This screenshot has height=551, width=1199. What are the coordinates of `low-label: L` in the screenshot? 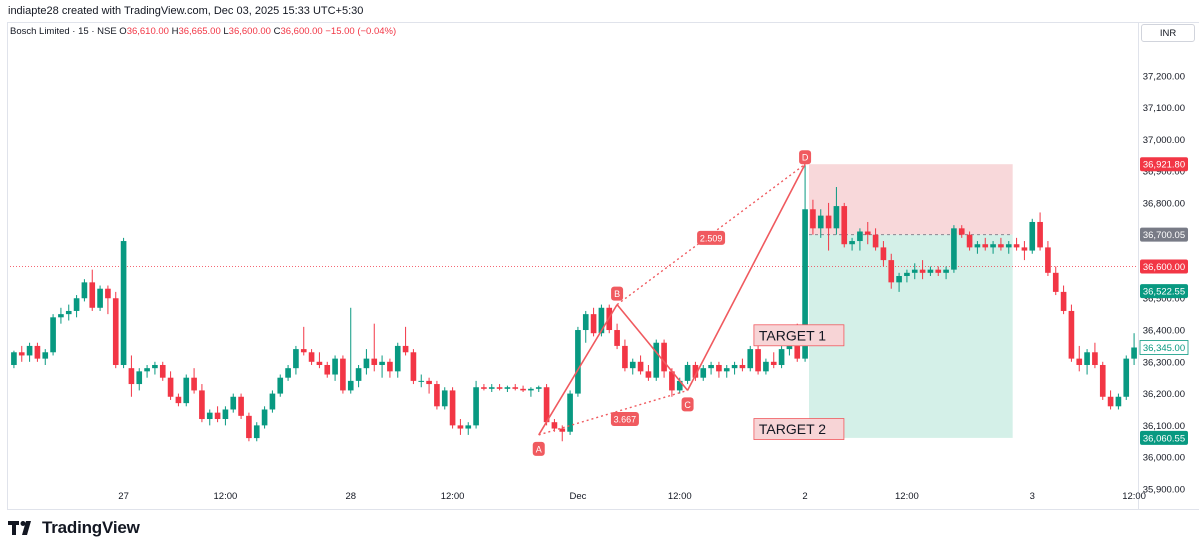 It's located at (226, 31).